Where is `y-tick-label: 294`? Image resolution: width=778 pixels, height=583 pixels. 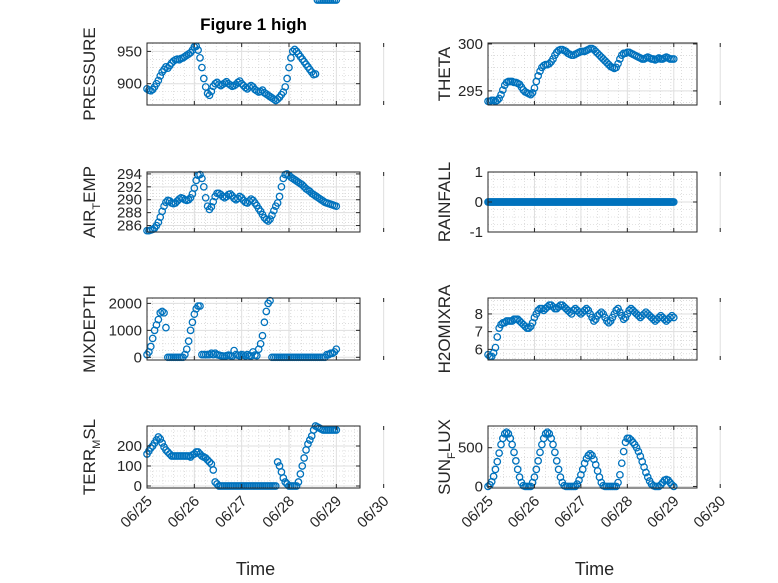 y-tick-label: 294 is located at coordinates (129, 174).